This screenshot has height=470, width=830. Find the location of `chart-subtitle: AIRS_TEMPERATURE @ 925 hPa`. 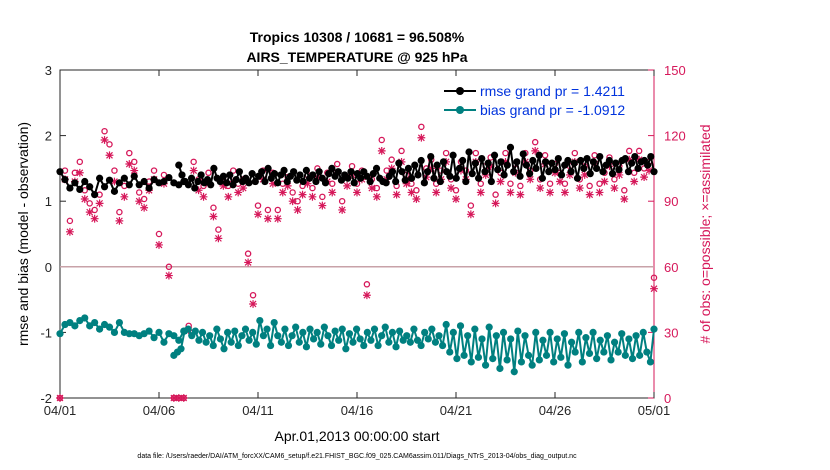

chart-subtitle: AIRS_TEMPERATURE @ 925 hPa is located at coordinates (356, 57).